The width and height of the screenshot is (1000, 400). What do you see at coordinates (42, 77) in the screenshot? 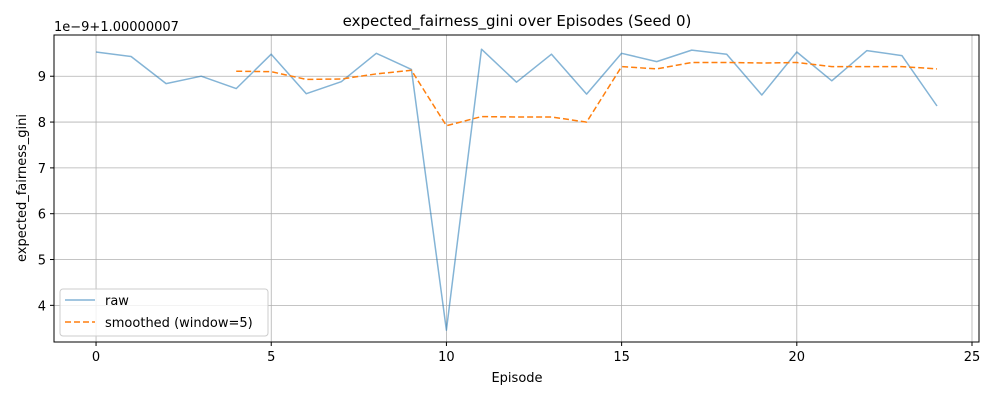
I see `y-tick-label: 9` at bounding box center [42, 77].